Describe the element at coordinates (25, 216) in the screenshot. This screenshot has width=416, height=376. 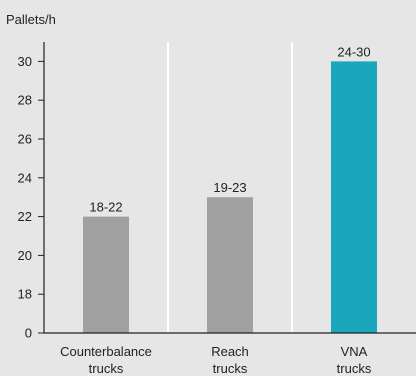
I see `y-tick-label: 22` at that location.